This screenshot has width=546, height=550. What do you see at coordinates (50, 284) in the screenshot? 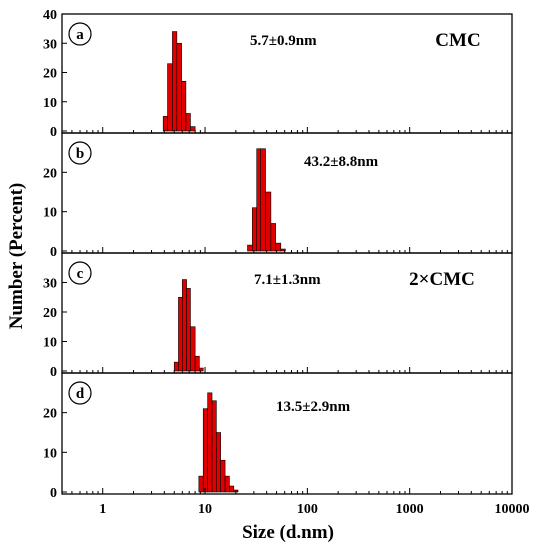
I see `y-tick-label-c-3: 30` at bounding box center [50, 284].